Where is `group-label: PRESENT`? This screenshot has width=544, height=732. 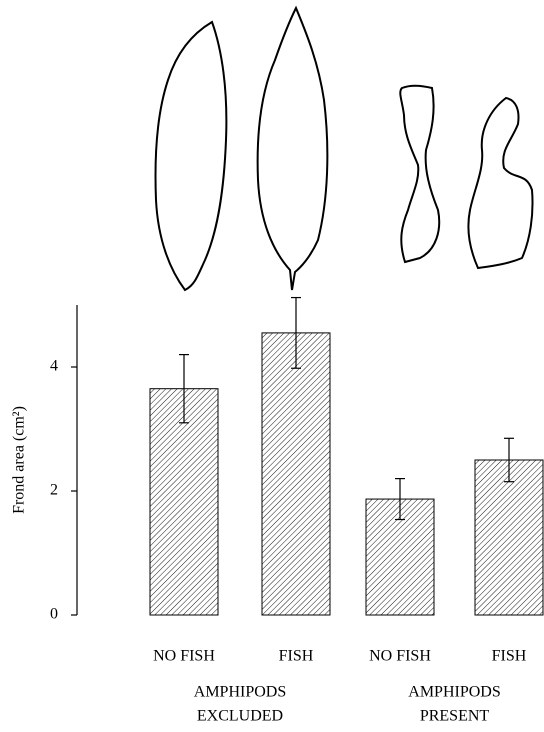
group-label: PRESENT is located at coordinates (455, 716).